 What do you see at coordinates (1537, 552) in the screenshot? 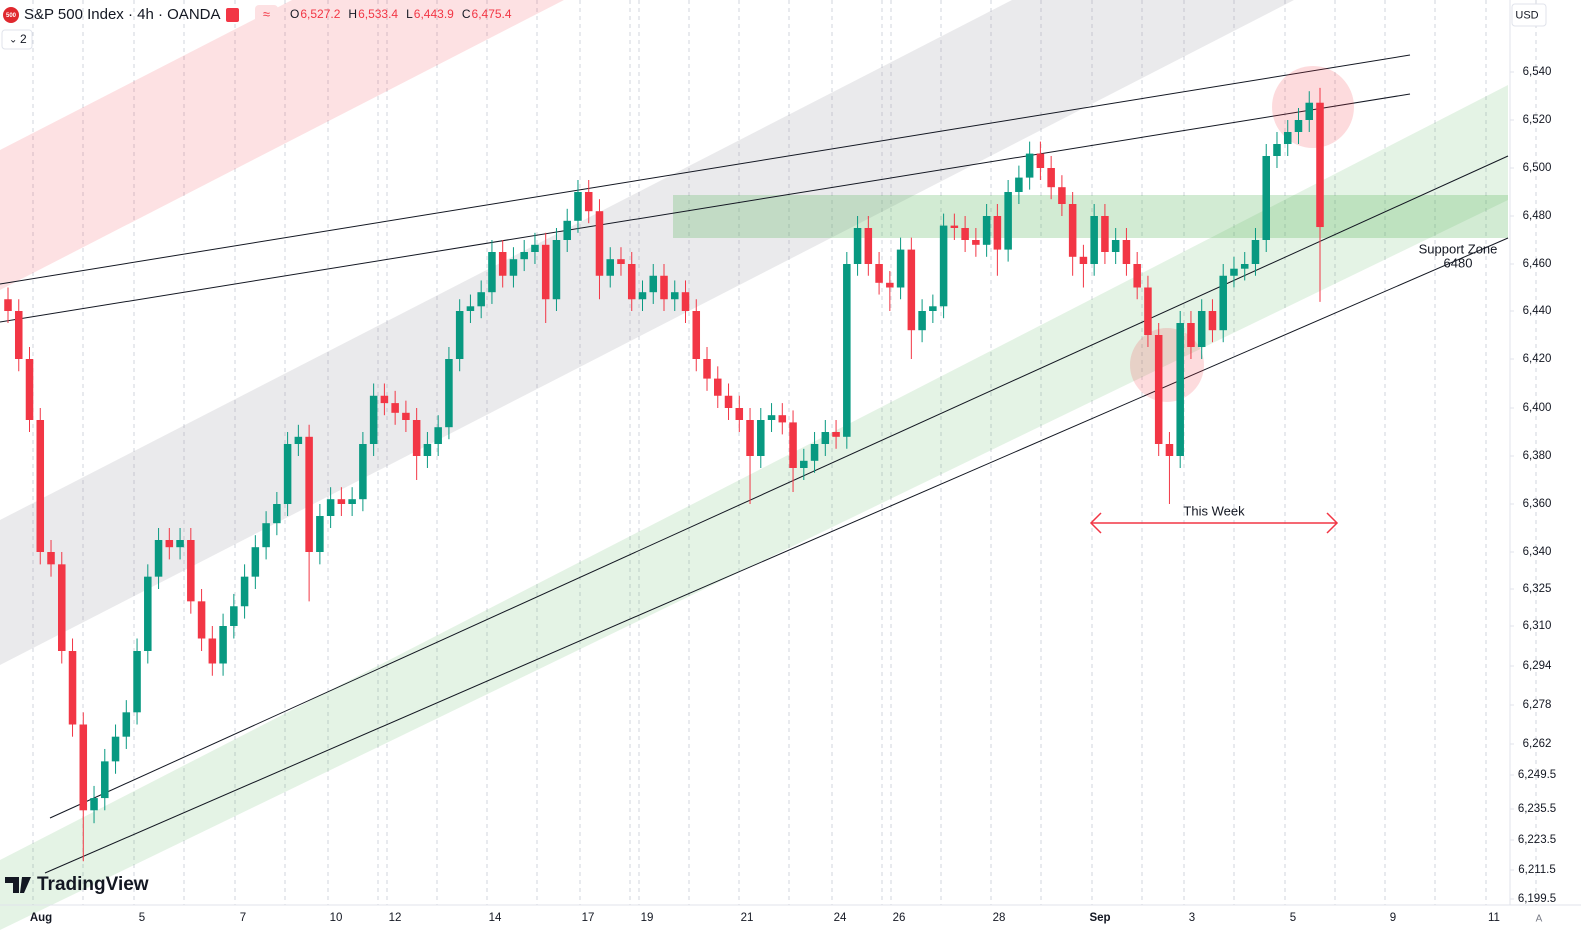
I see `y-tick-label: 6,340` at bounding box center [1537, 552].